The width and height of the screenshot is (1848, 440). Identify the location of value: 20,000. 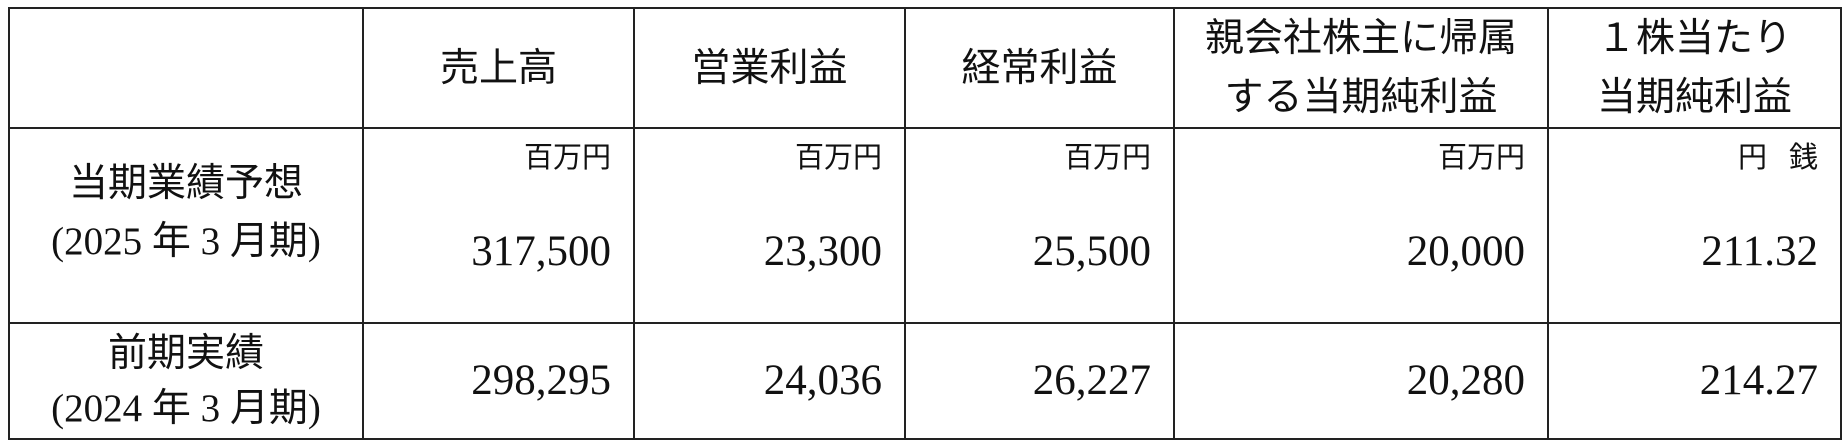
(1465, 251).